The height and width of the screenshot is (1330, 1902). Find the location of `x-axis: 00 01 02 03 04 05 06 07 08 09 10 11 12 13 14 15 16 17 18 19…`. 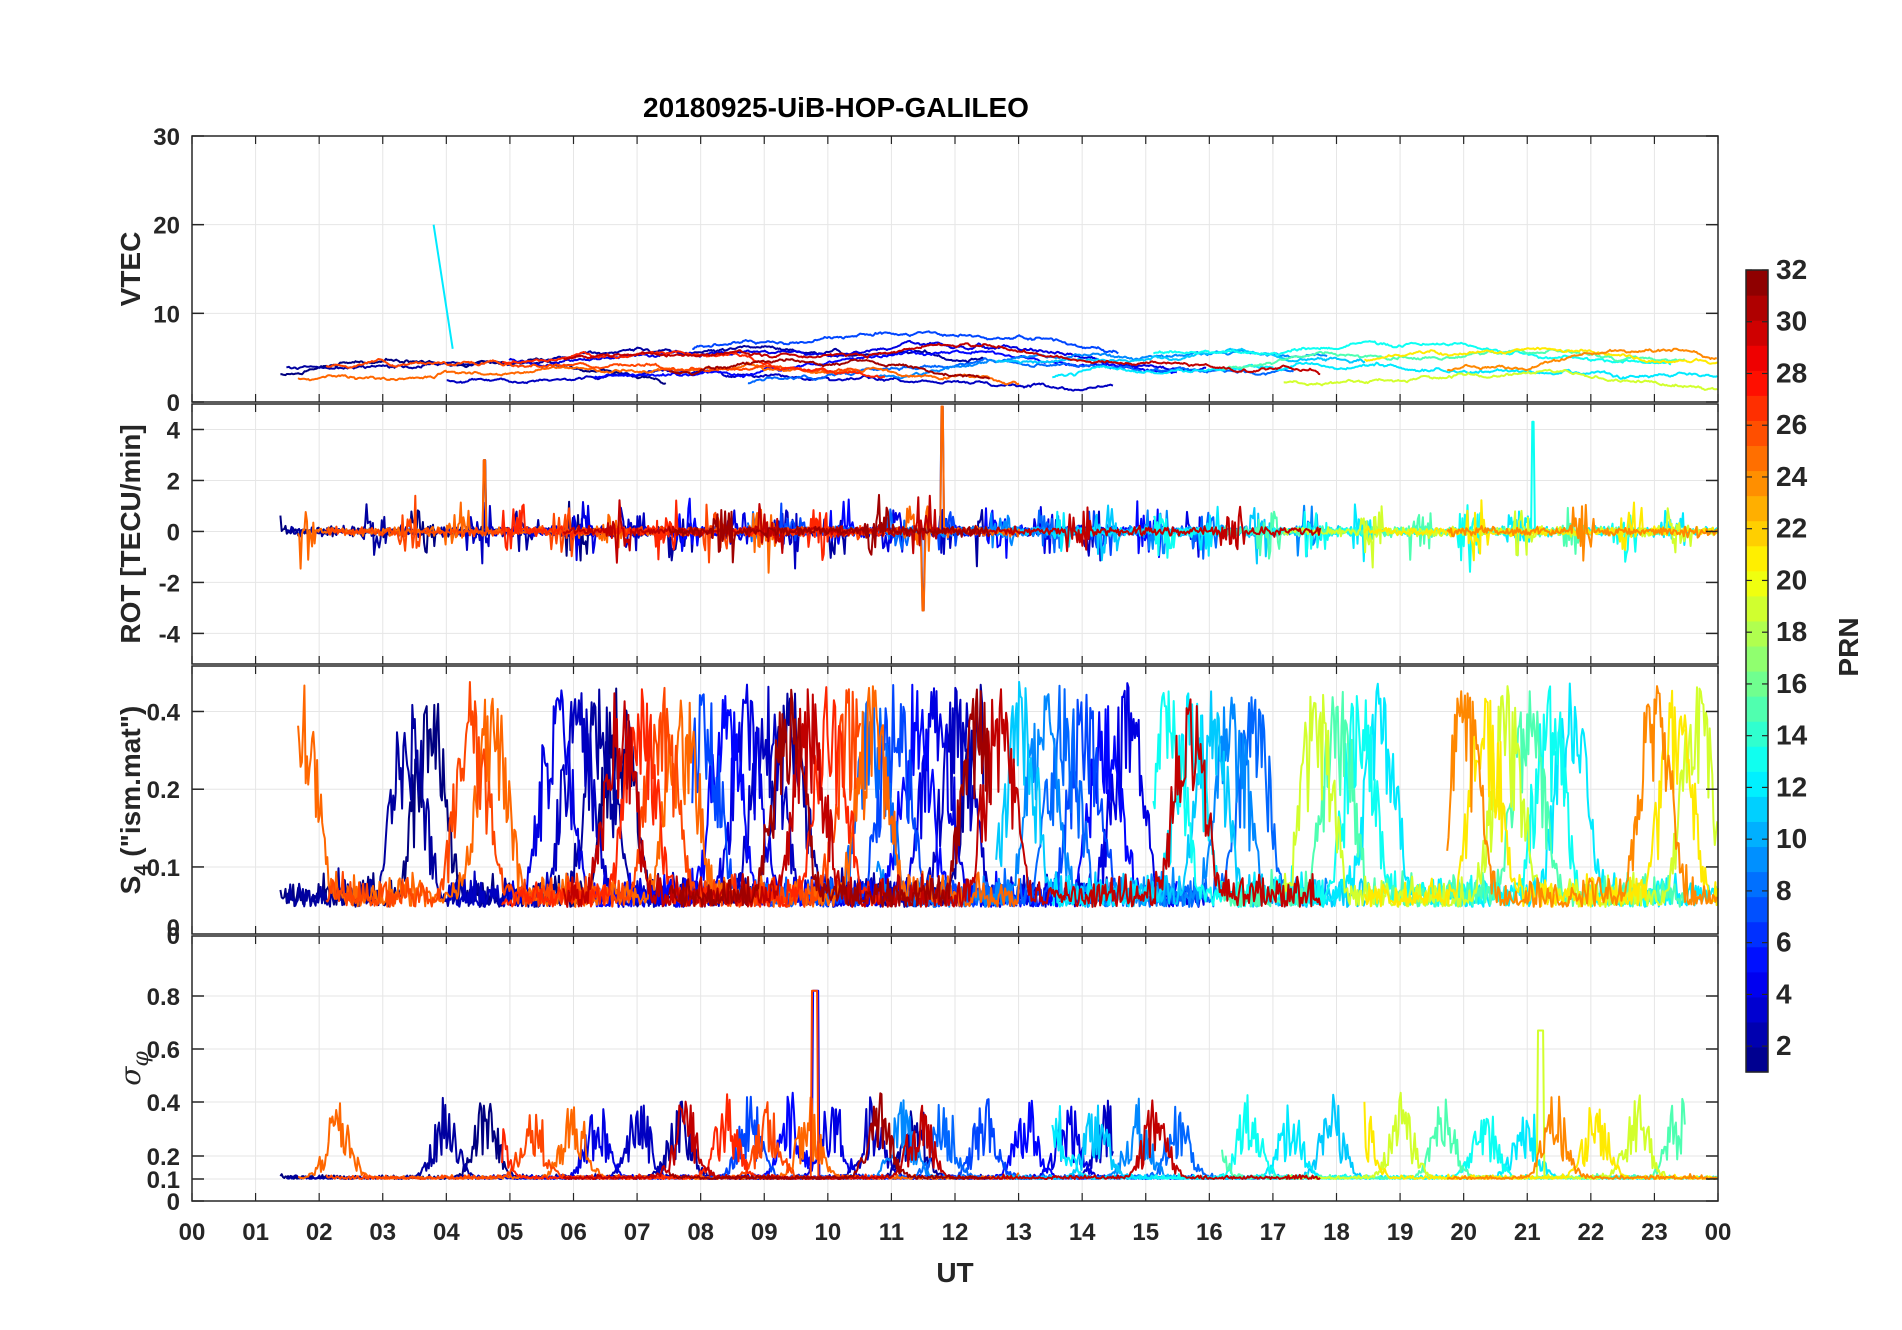

x-axis: 00 01 02 03 04 05 06 07 08 09 10 11 12 13 14 15 16 17 18 19… is located at coordinates (955, 1232).